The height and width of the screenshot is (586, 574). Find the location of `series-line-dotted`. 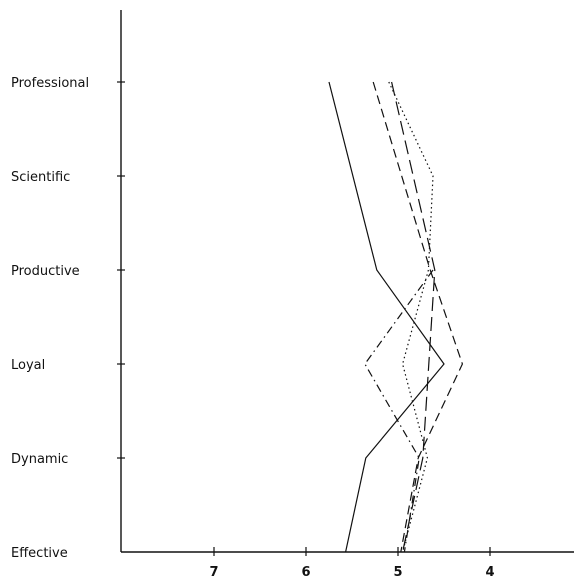

series-line-dotted is located at coordinates (411, 317).